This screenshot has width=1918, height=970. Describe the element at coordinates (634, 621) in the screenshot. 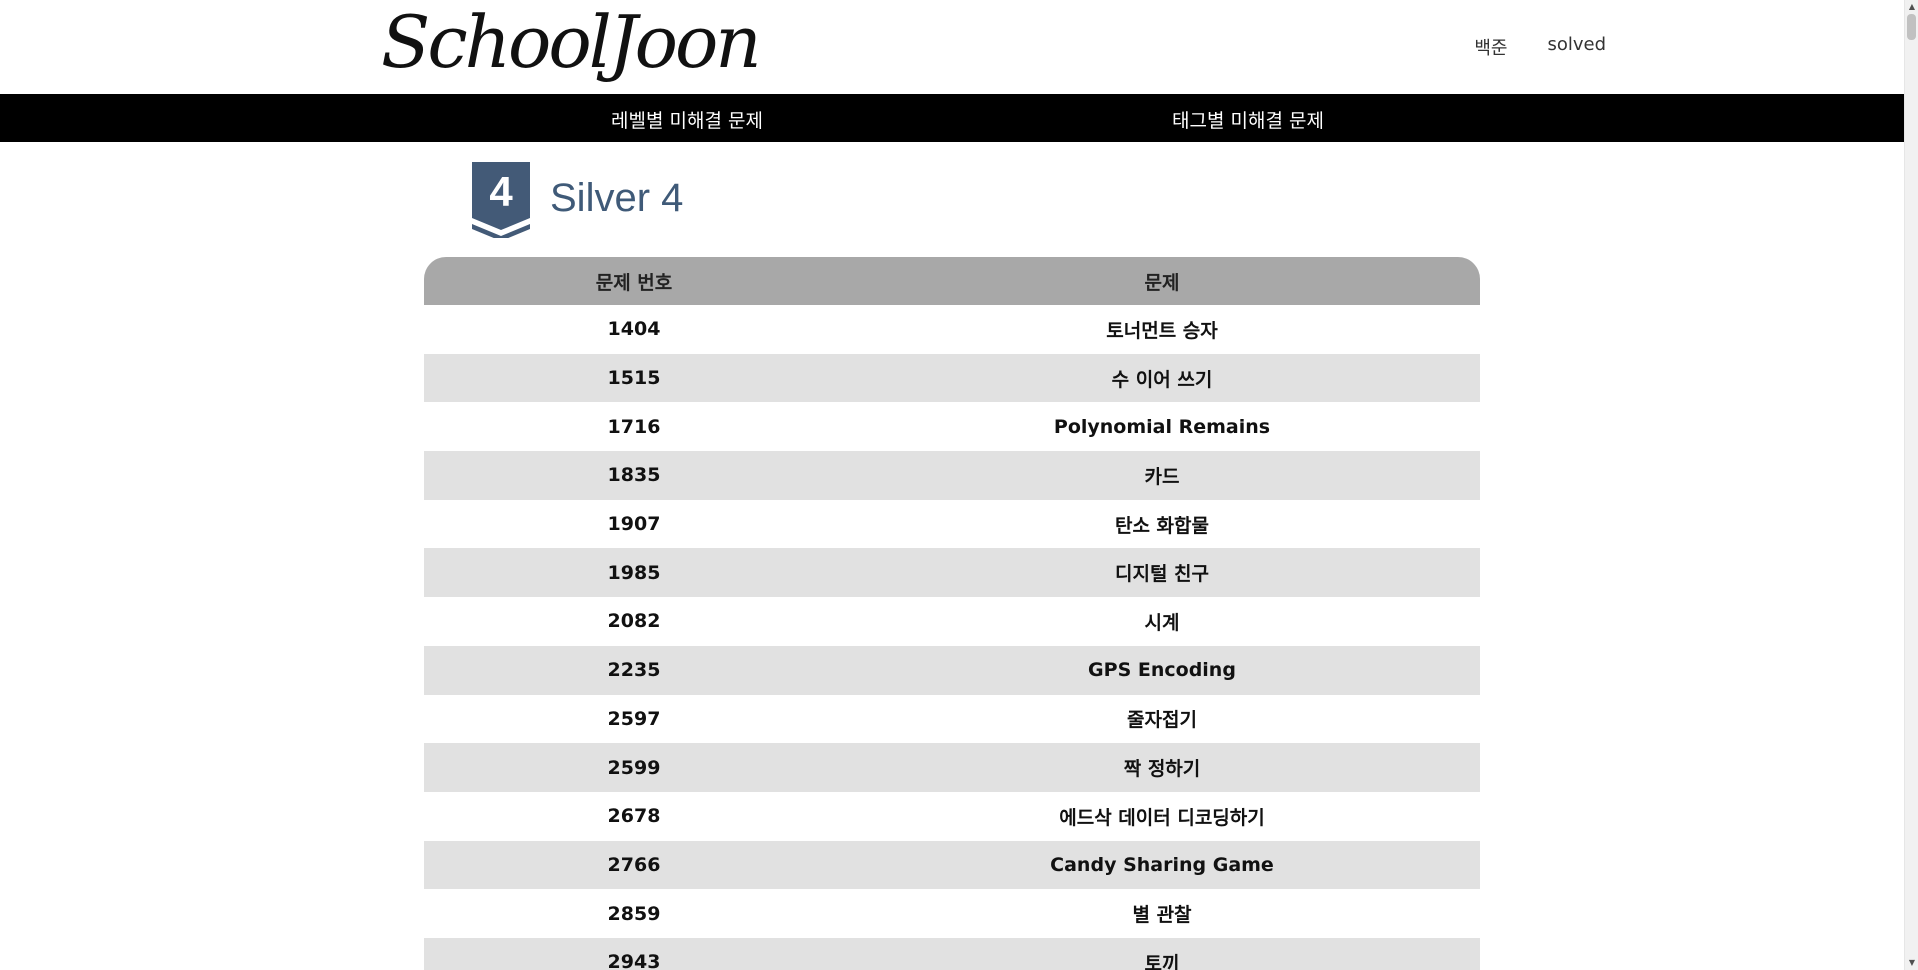

I see `problem-number: 2082` at that location.